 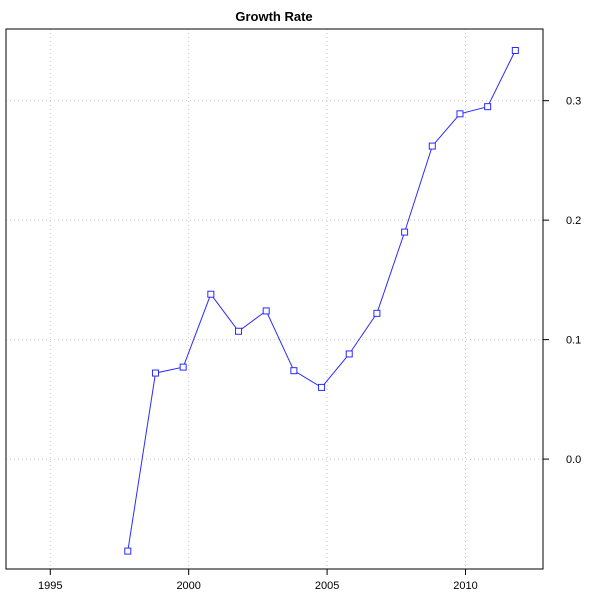 I want to click on y-tick-label: 0.2, so click(x=573, y=221).